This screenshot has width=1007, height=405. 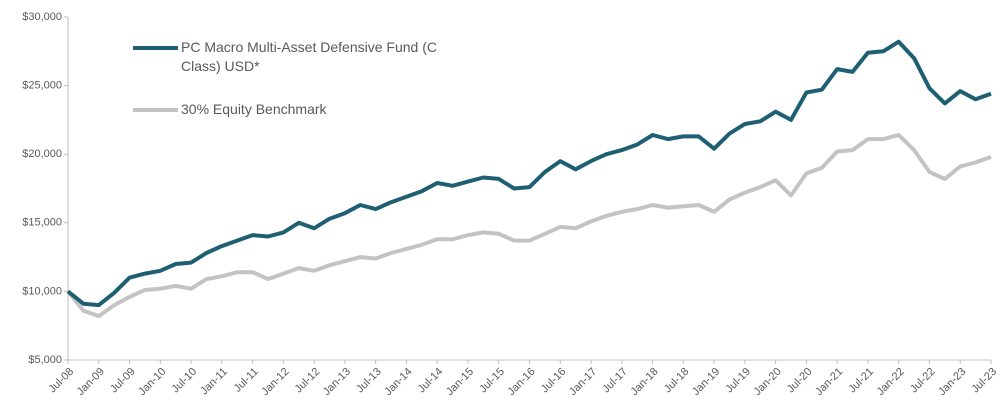 What do you see at coordinates (42, 223) in the screenshot?
I see `y-tick-label: $15,000` at bounding box center [42, 223].